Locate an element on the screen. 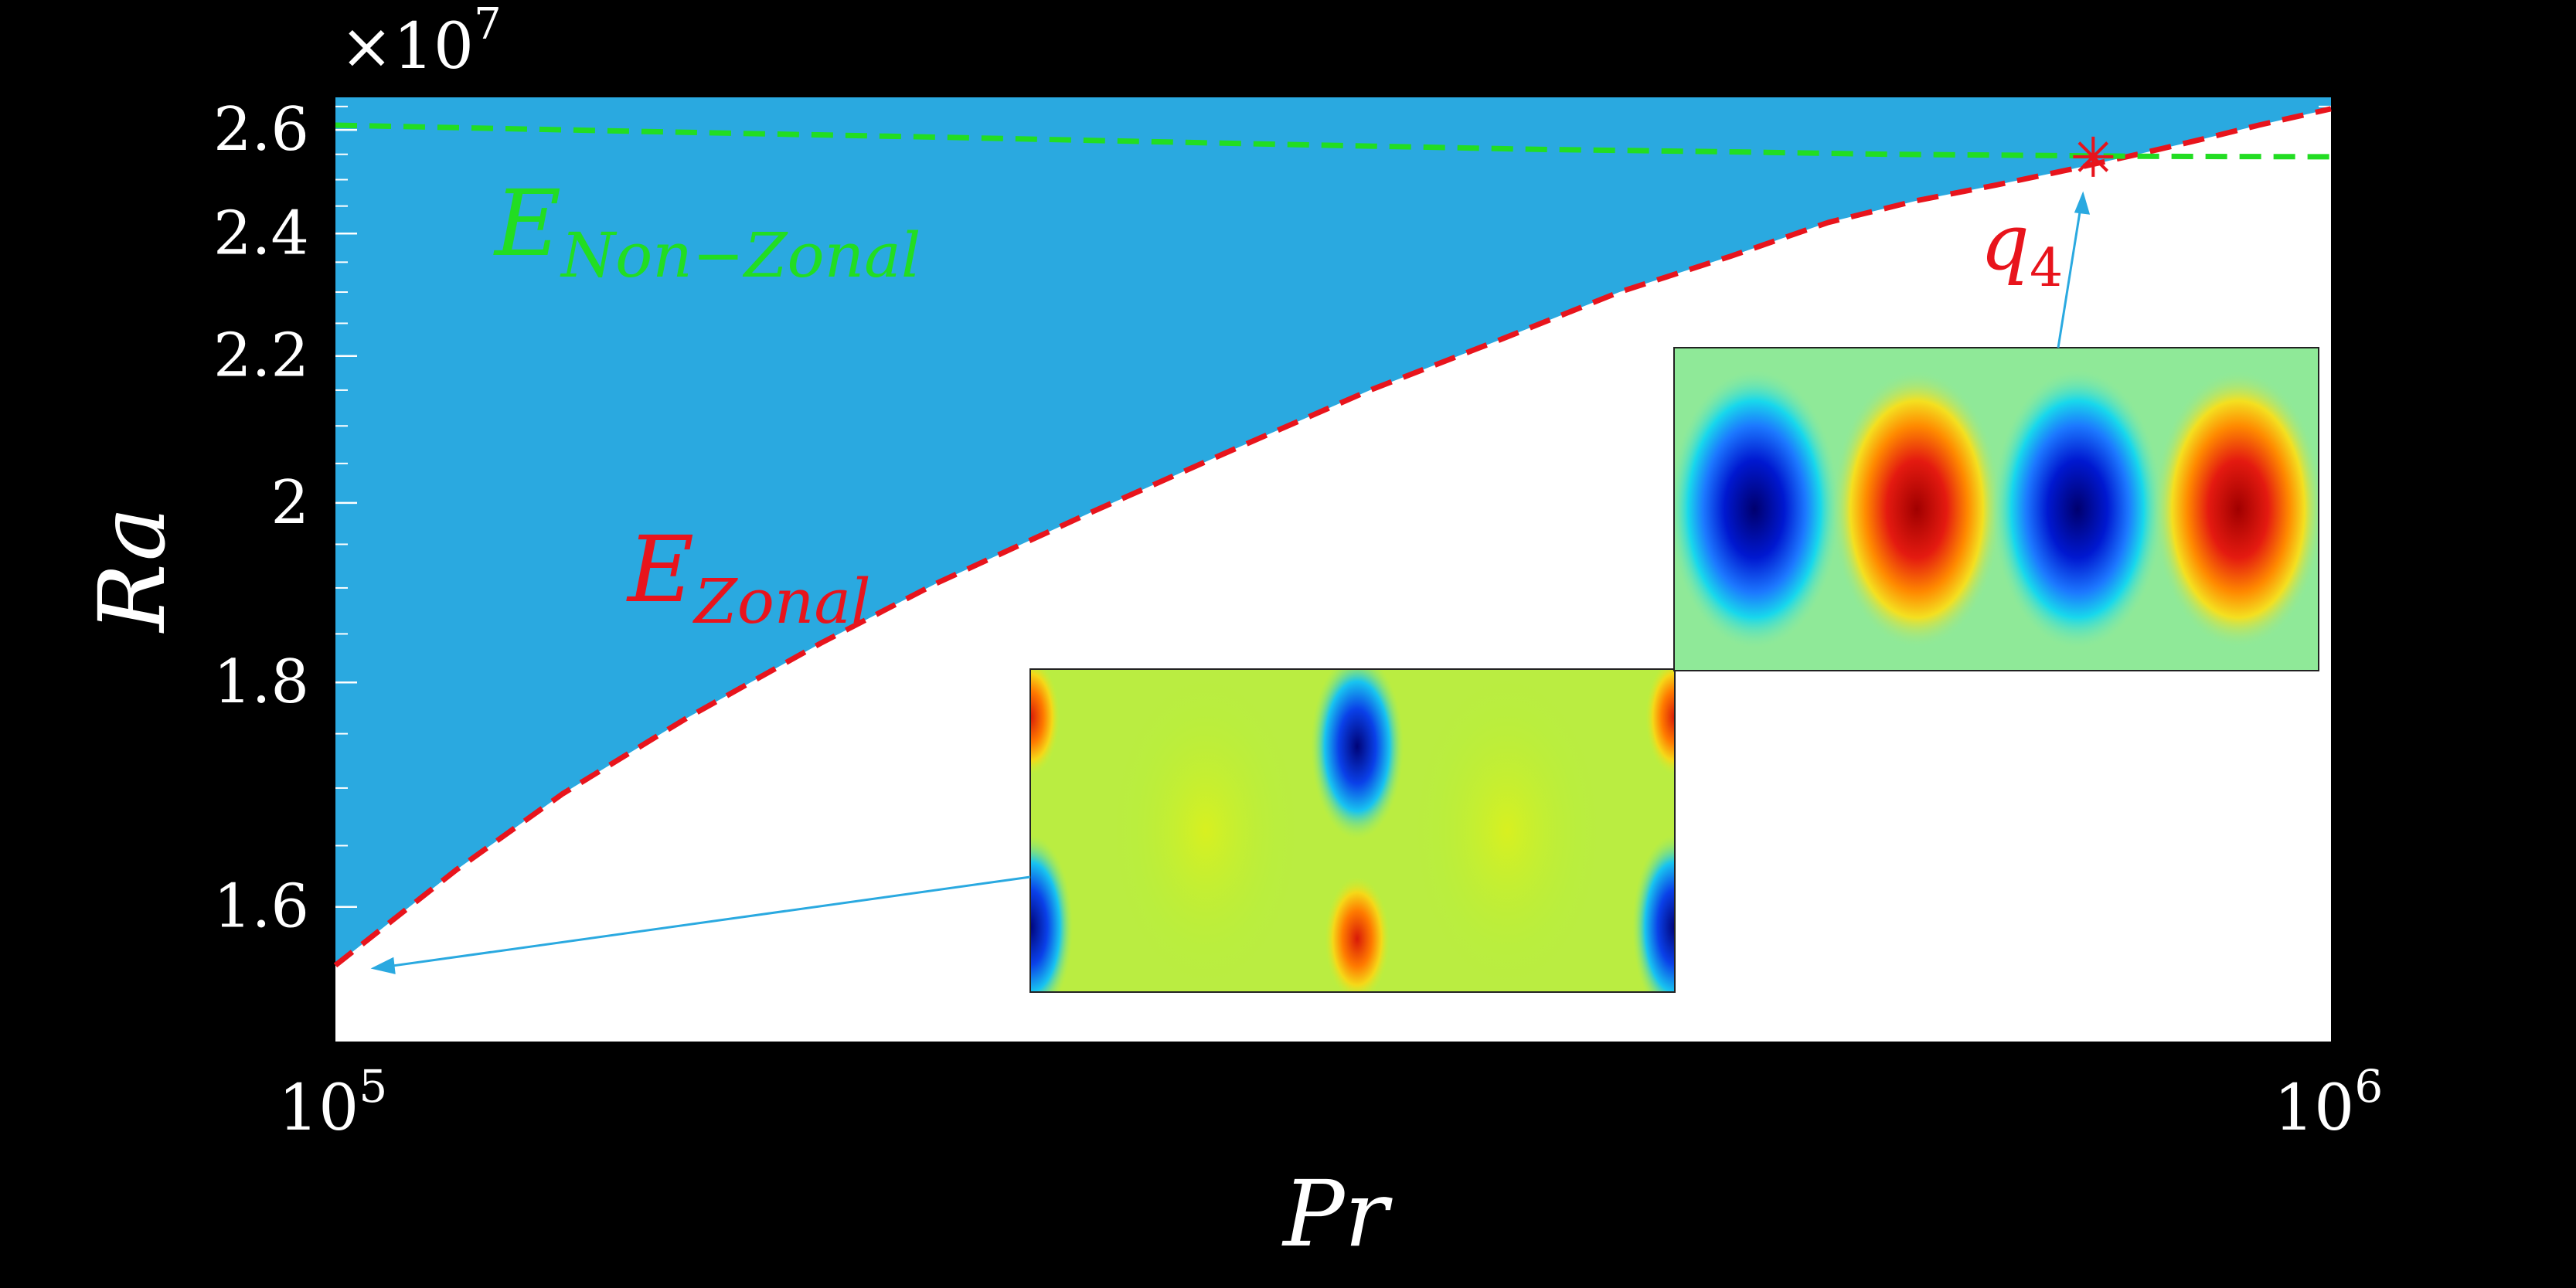  inset-zonal-mode is located at coordinates (1352, 830).